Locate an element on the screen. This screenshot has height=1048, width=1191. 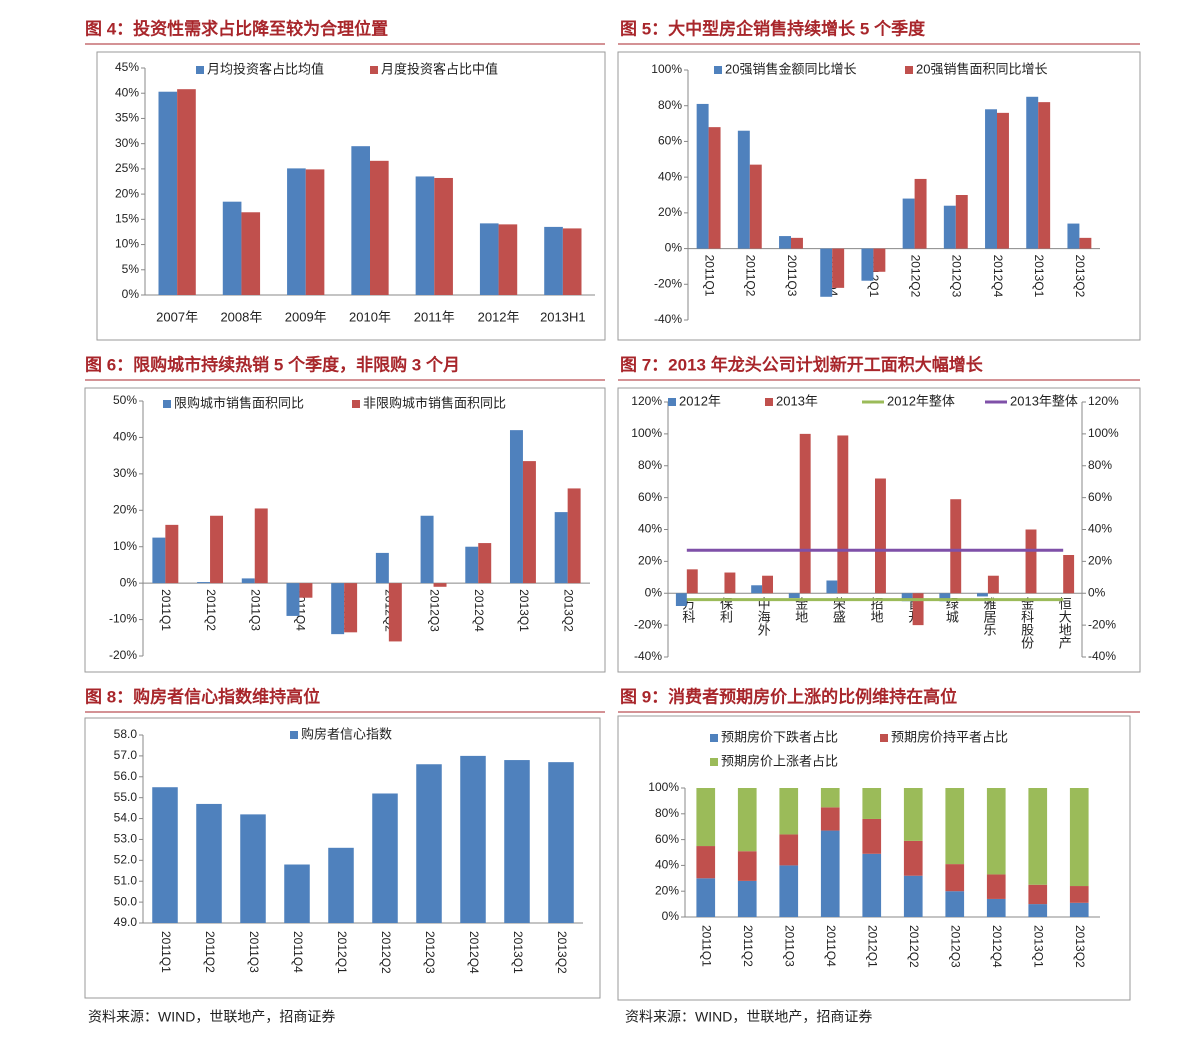
y-tick-label: 60% is located at coordinates (650, 497).